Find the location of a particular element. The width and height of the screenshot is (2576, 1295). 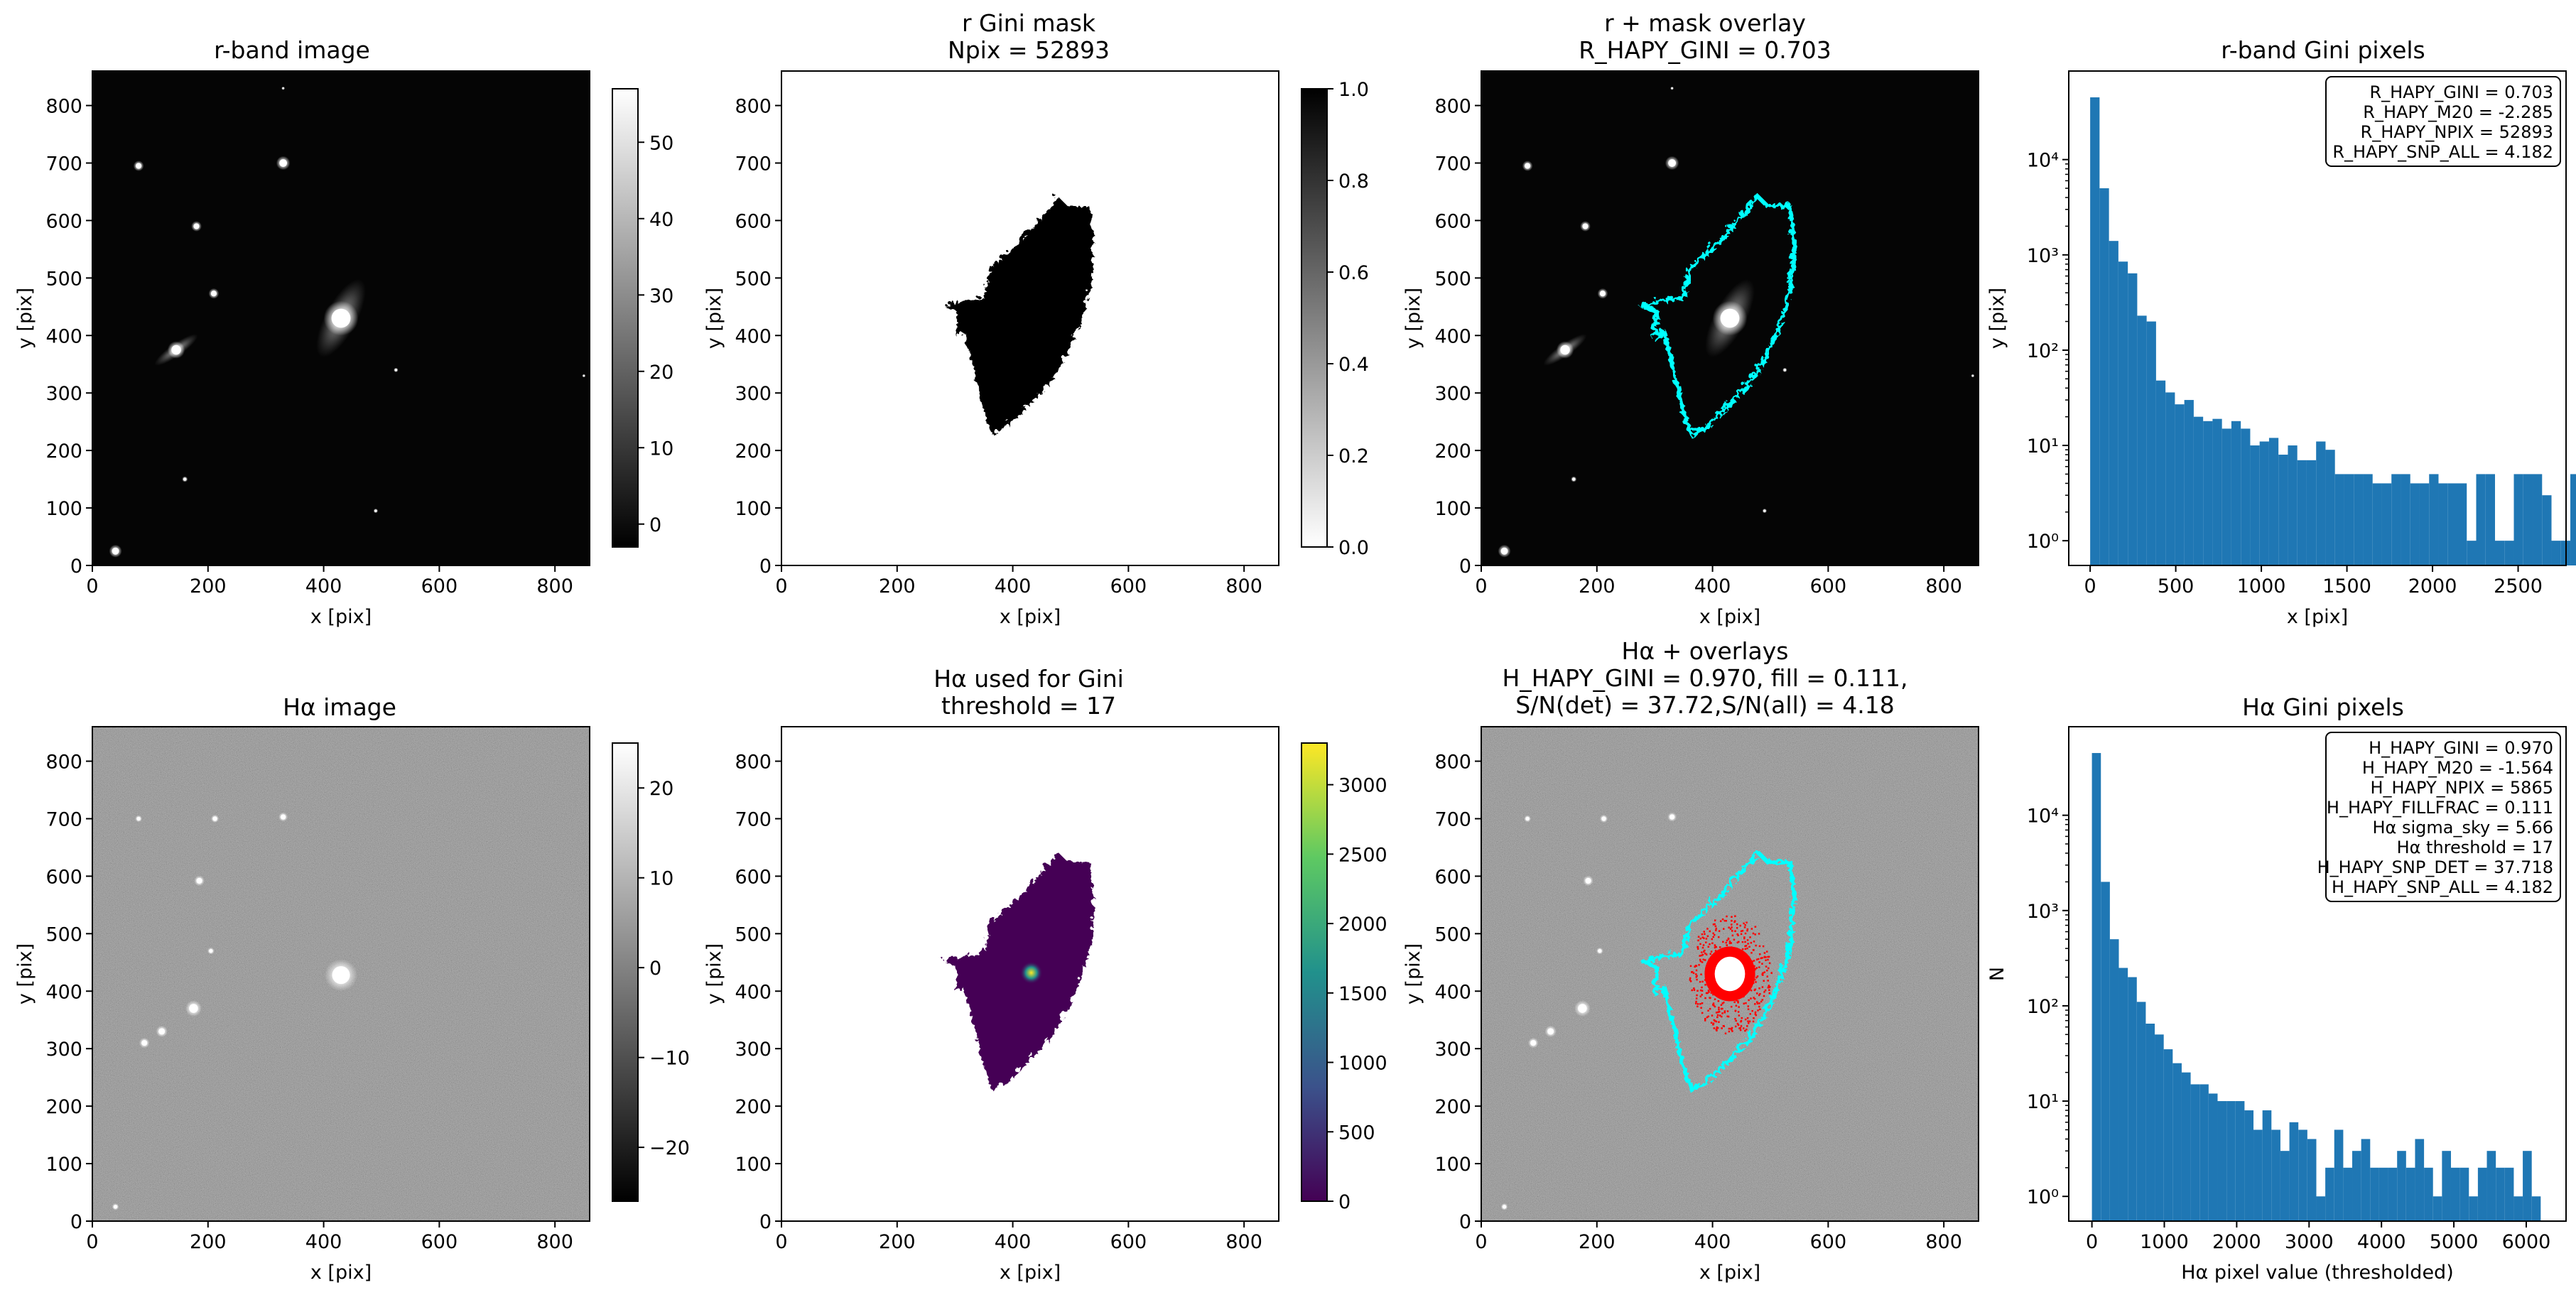

y-tick-label: 100 is located at coordinates (753, 1165).